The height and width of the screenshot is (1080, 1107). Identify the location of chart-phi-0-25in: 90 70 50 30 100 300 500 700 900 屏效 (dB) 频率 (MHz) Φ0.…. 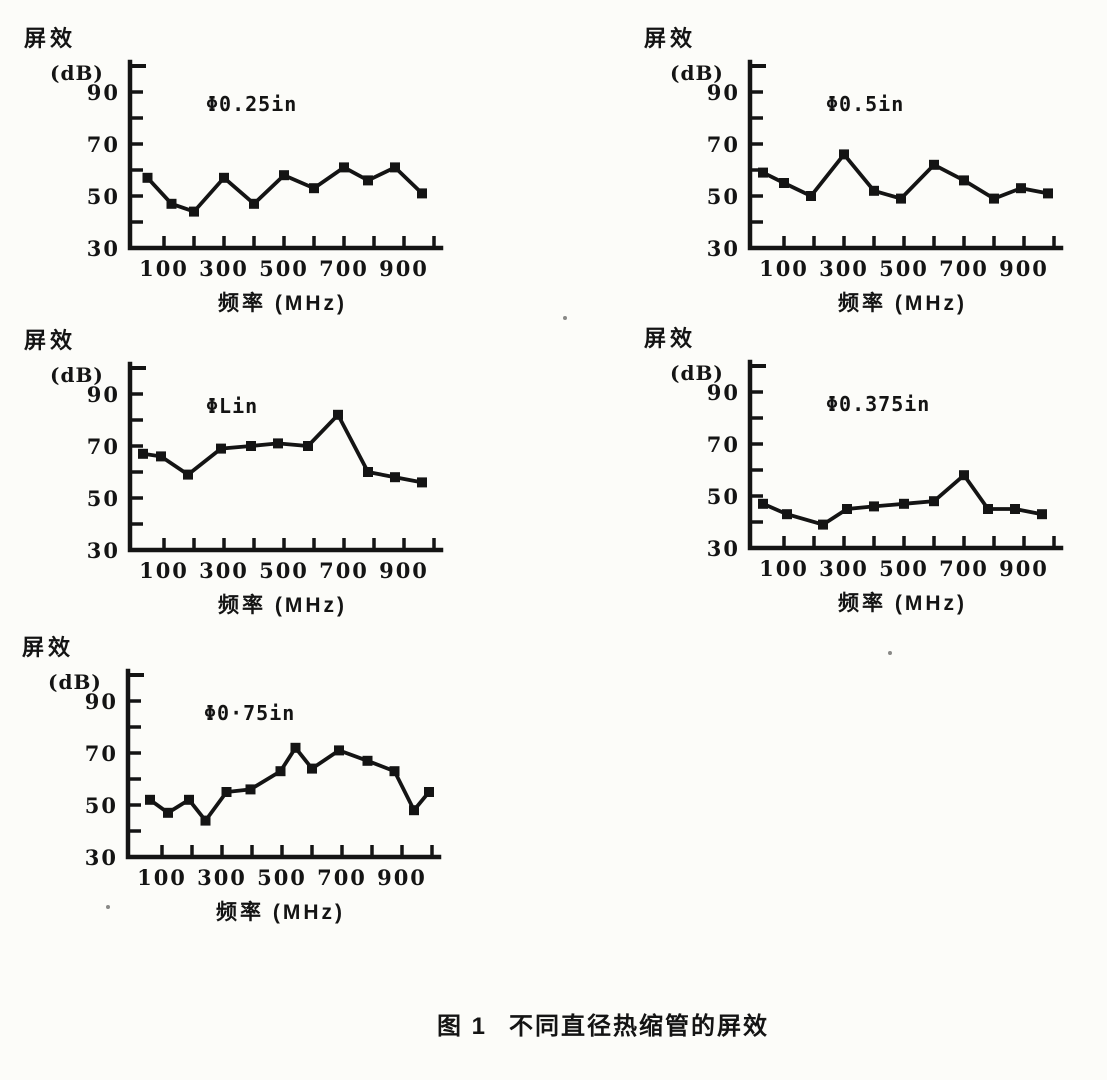
(240, 171).